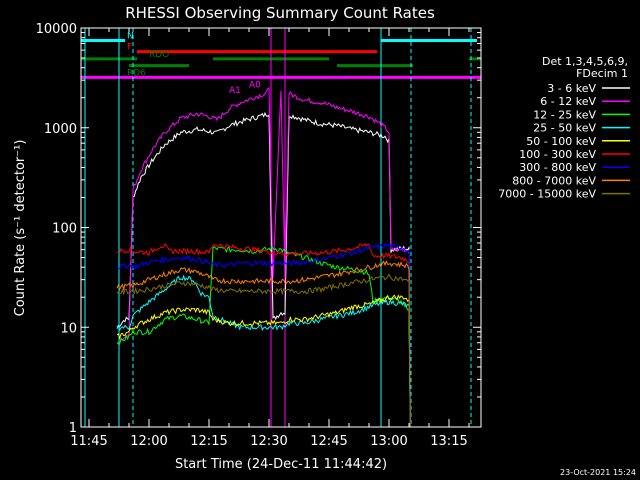  I want to click on legend-entry-label: 50 - 100 keV, so click(561, 141).